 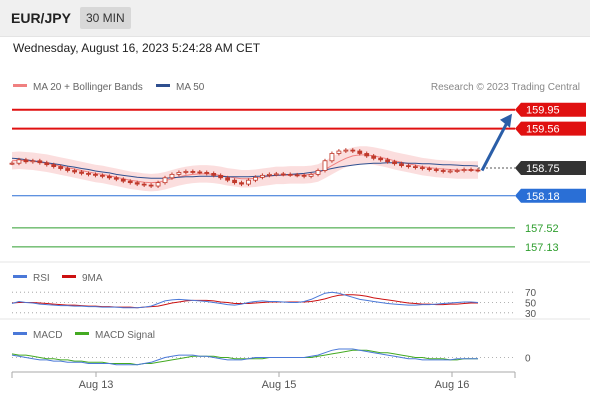 I want to click on rsi-tick-label: 50, so click(x=531, y=304).